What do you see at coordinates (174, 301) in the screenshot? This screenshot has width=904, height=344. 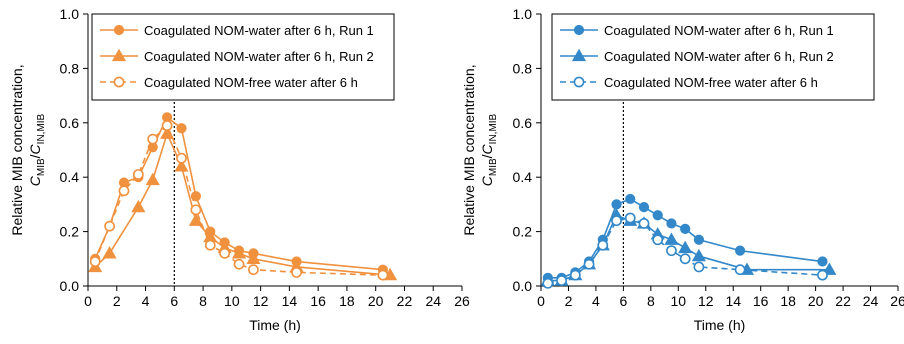 I see `x-tick-label: 6` at bounding box center [174, 301].